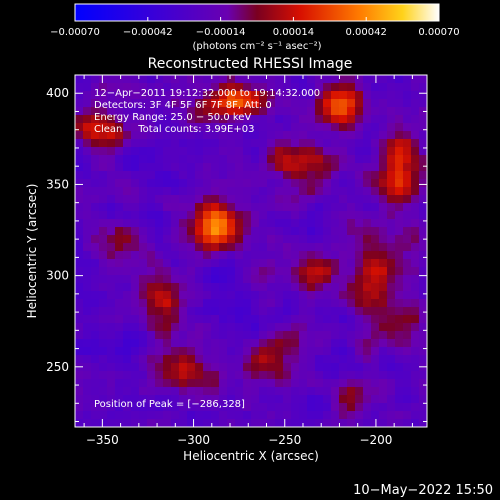  What do you see at coordinates (375, 440) in the screenshot?
I see `x-tick-label: −200` at bounding box center [375, 440].